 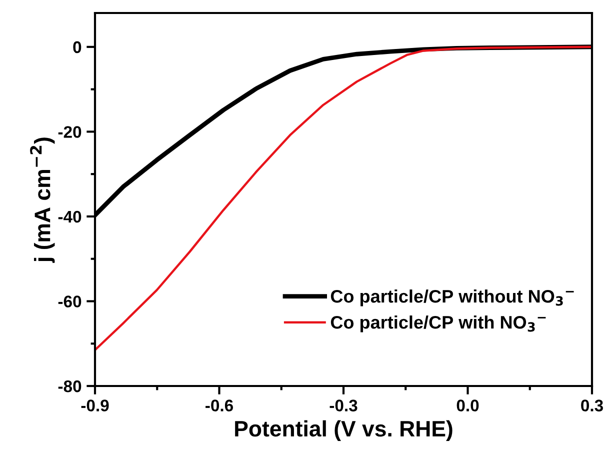 I want to click on y-tick-label: 0, so click(x=77, y=47).